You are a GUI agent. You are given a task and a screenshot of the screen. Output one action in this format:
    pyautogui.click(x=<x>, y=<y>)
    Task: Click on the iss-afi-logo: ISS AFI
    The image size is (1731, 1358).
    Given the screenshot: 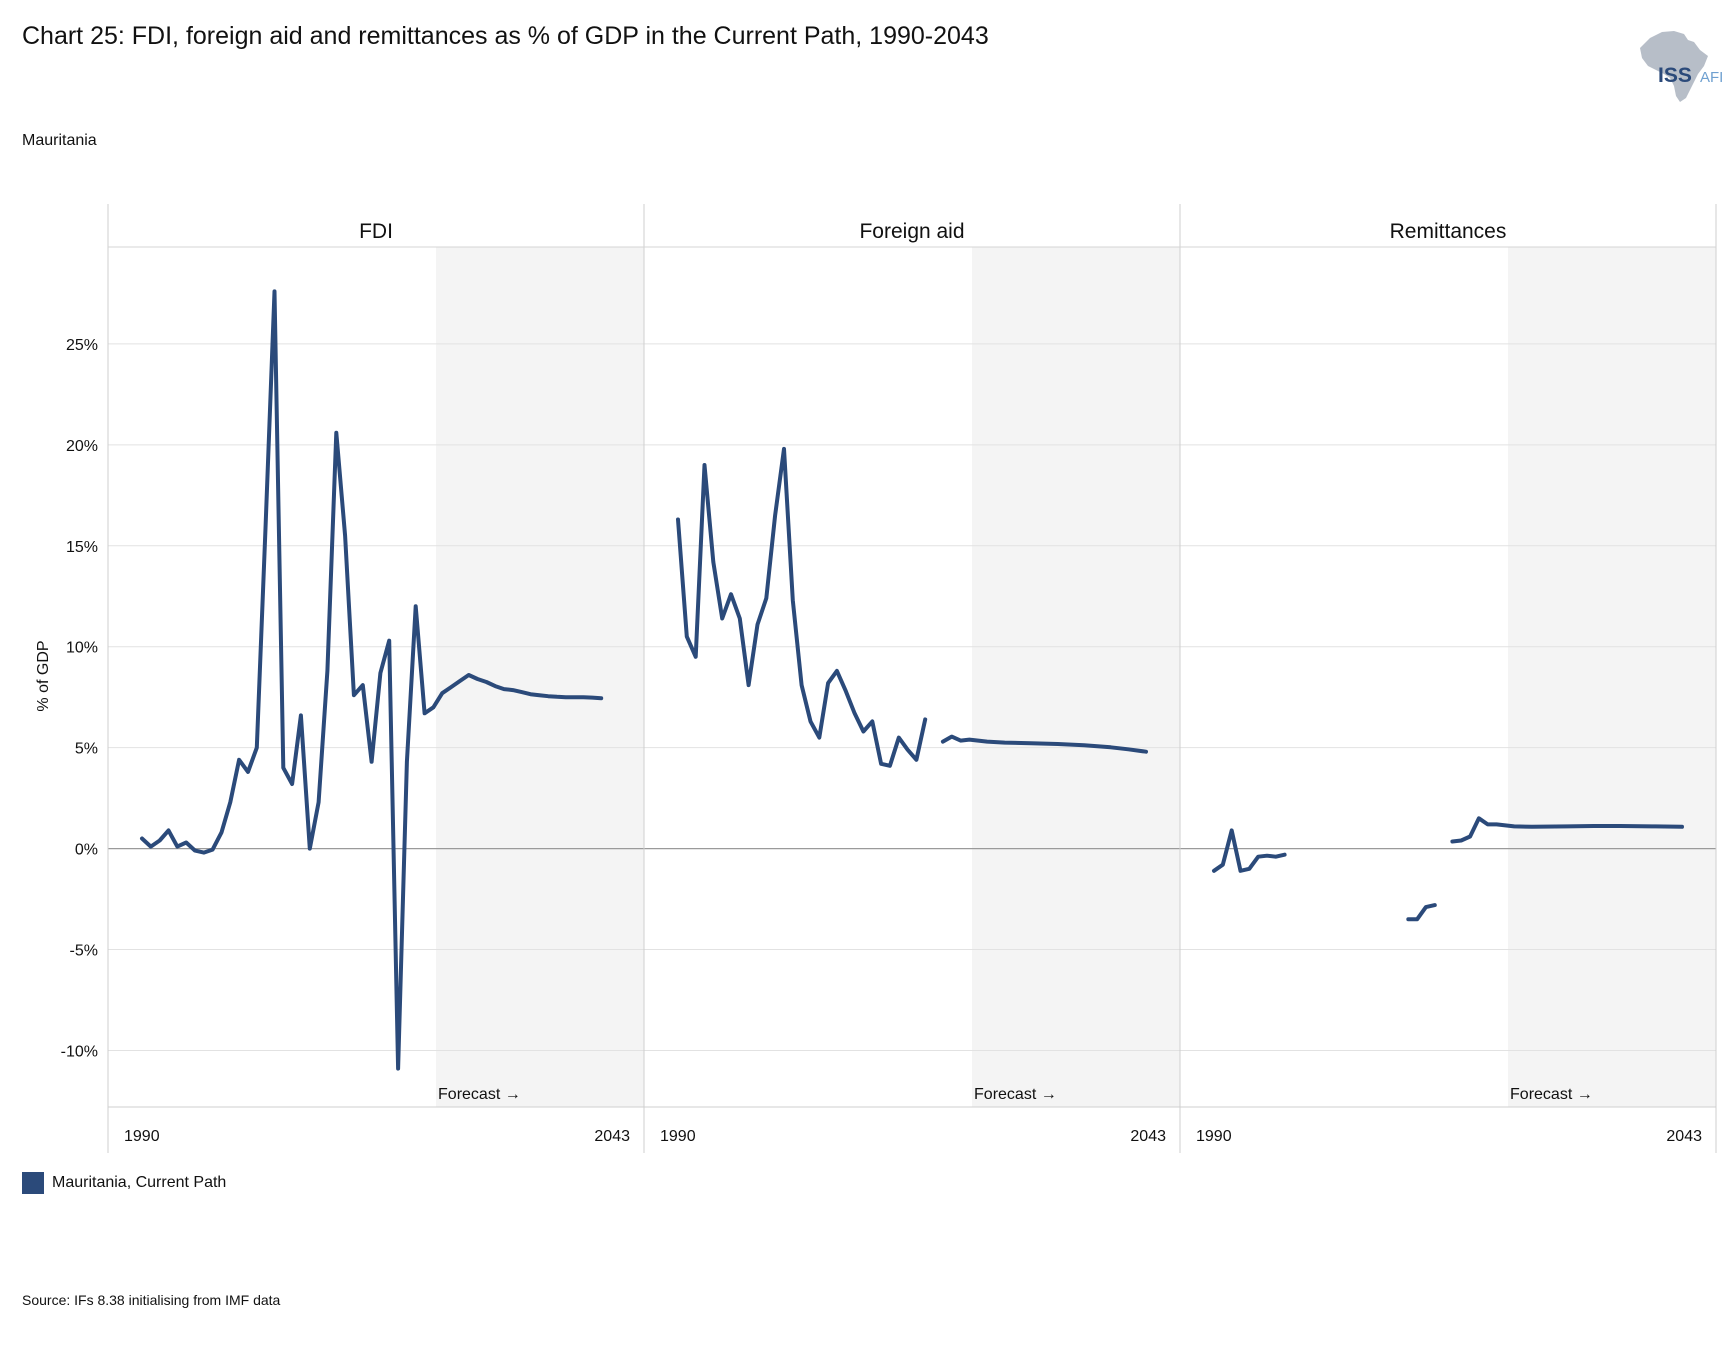 What is the action you would take?
    pyautogui.click(x=1681, y=66)
    